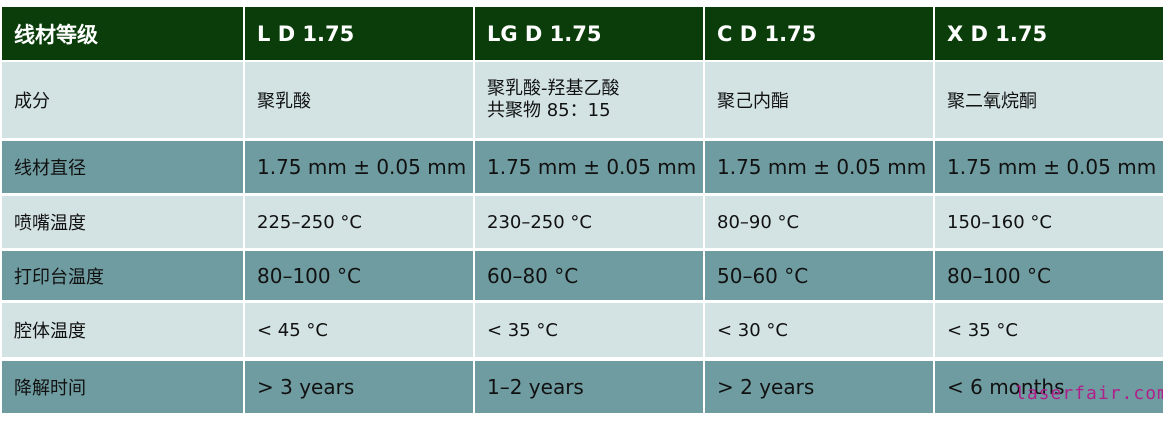 The width and height of the screenshot is (1163, 426). What do you see at coordinates (122, 275) in the screenshot?
I see `row-label: 打印台温度` at bounding box center [122, 275].